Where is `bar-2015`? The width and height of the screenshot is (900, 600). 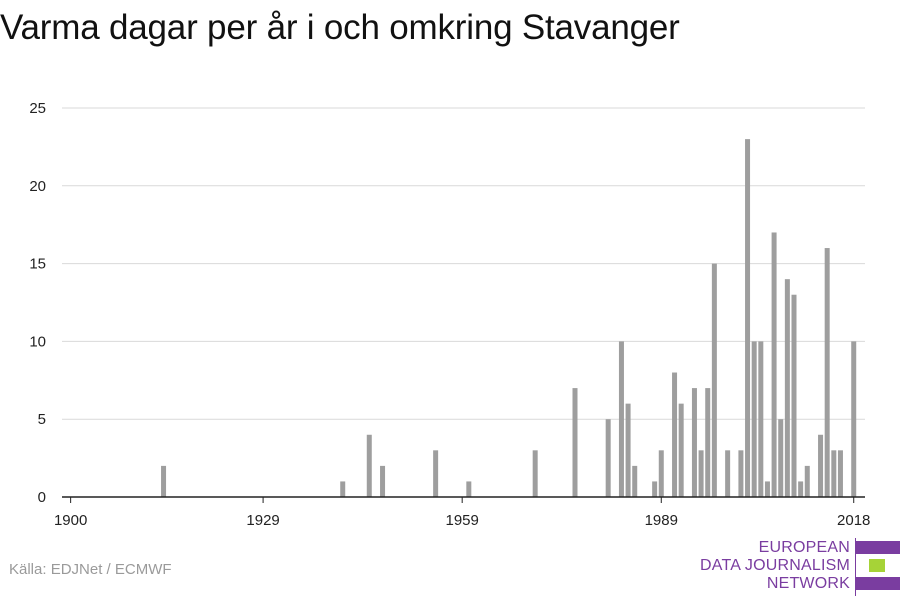
bar-2015 is located at coordinates (834, 473).